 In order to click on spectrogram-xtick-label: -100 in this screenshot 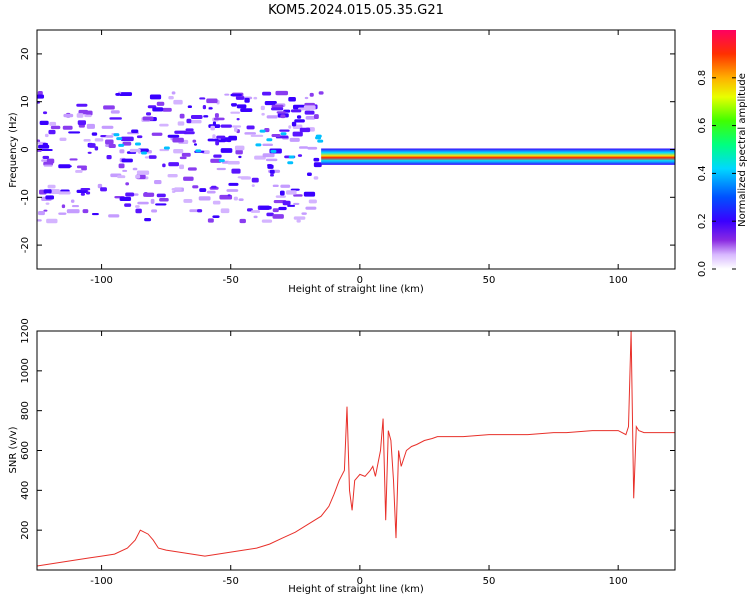, I will do `click(101, 280)`.